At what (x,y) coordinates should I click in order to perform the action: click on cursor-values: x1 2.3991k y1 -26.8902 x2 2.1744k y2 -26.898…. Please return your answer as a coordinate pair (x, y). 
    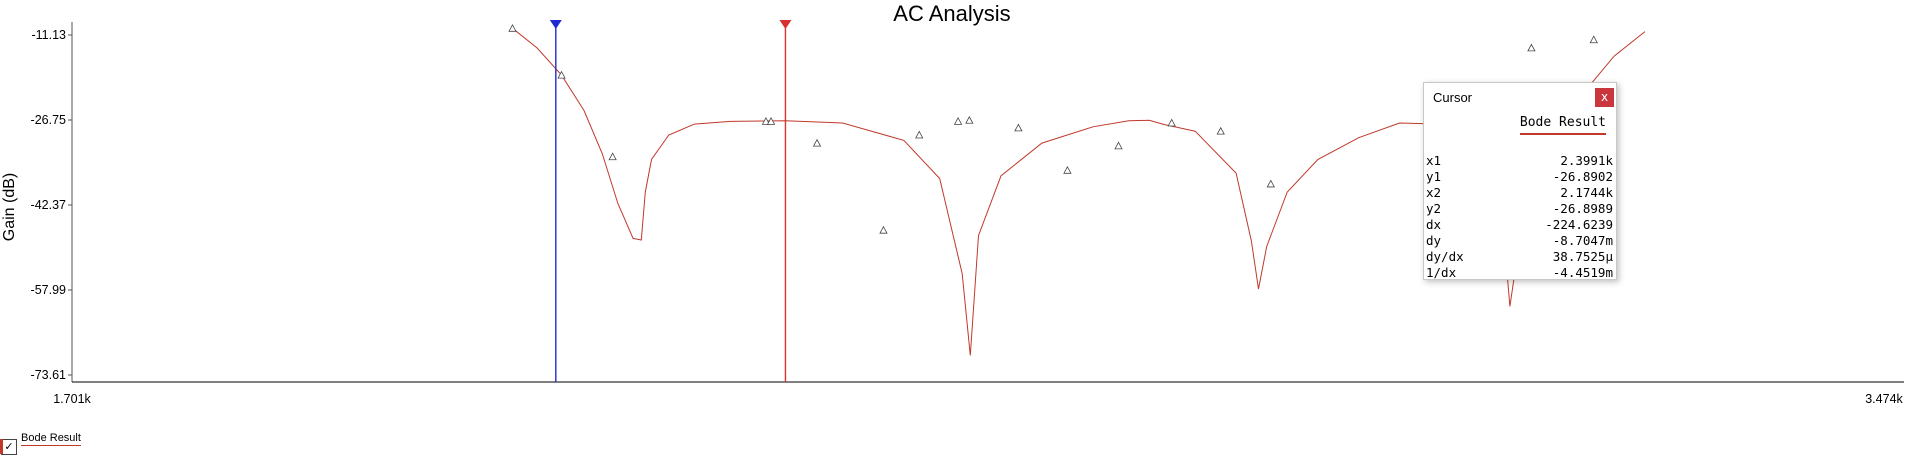
    Looking at the image, I should click on (1519, 217).